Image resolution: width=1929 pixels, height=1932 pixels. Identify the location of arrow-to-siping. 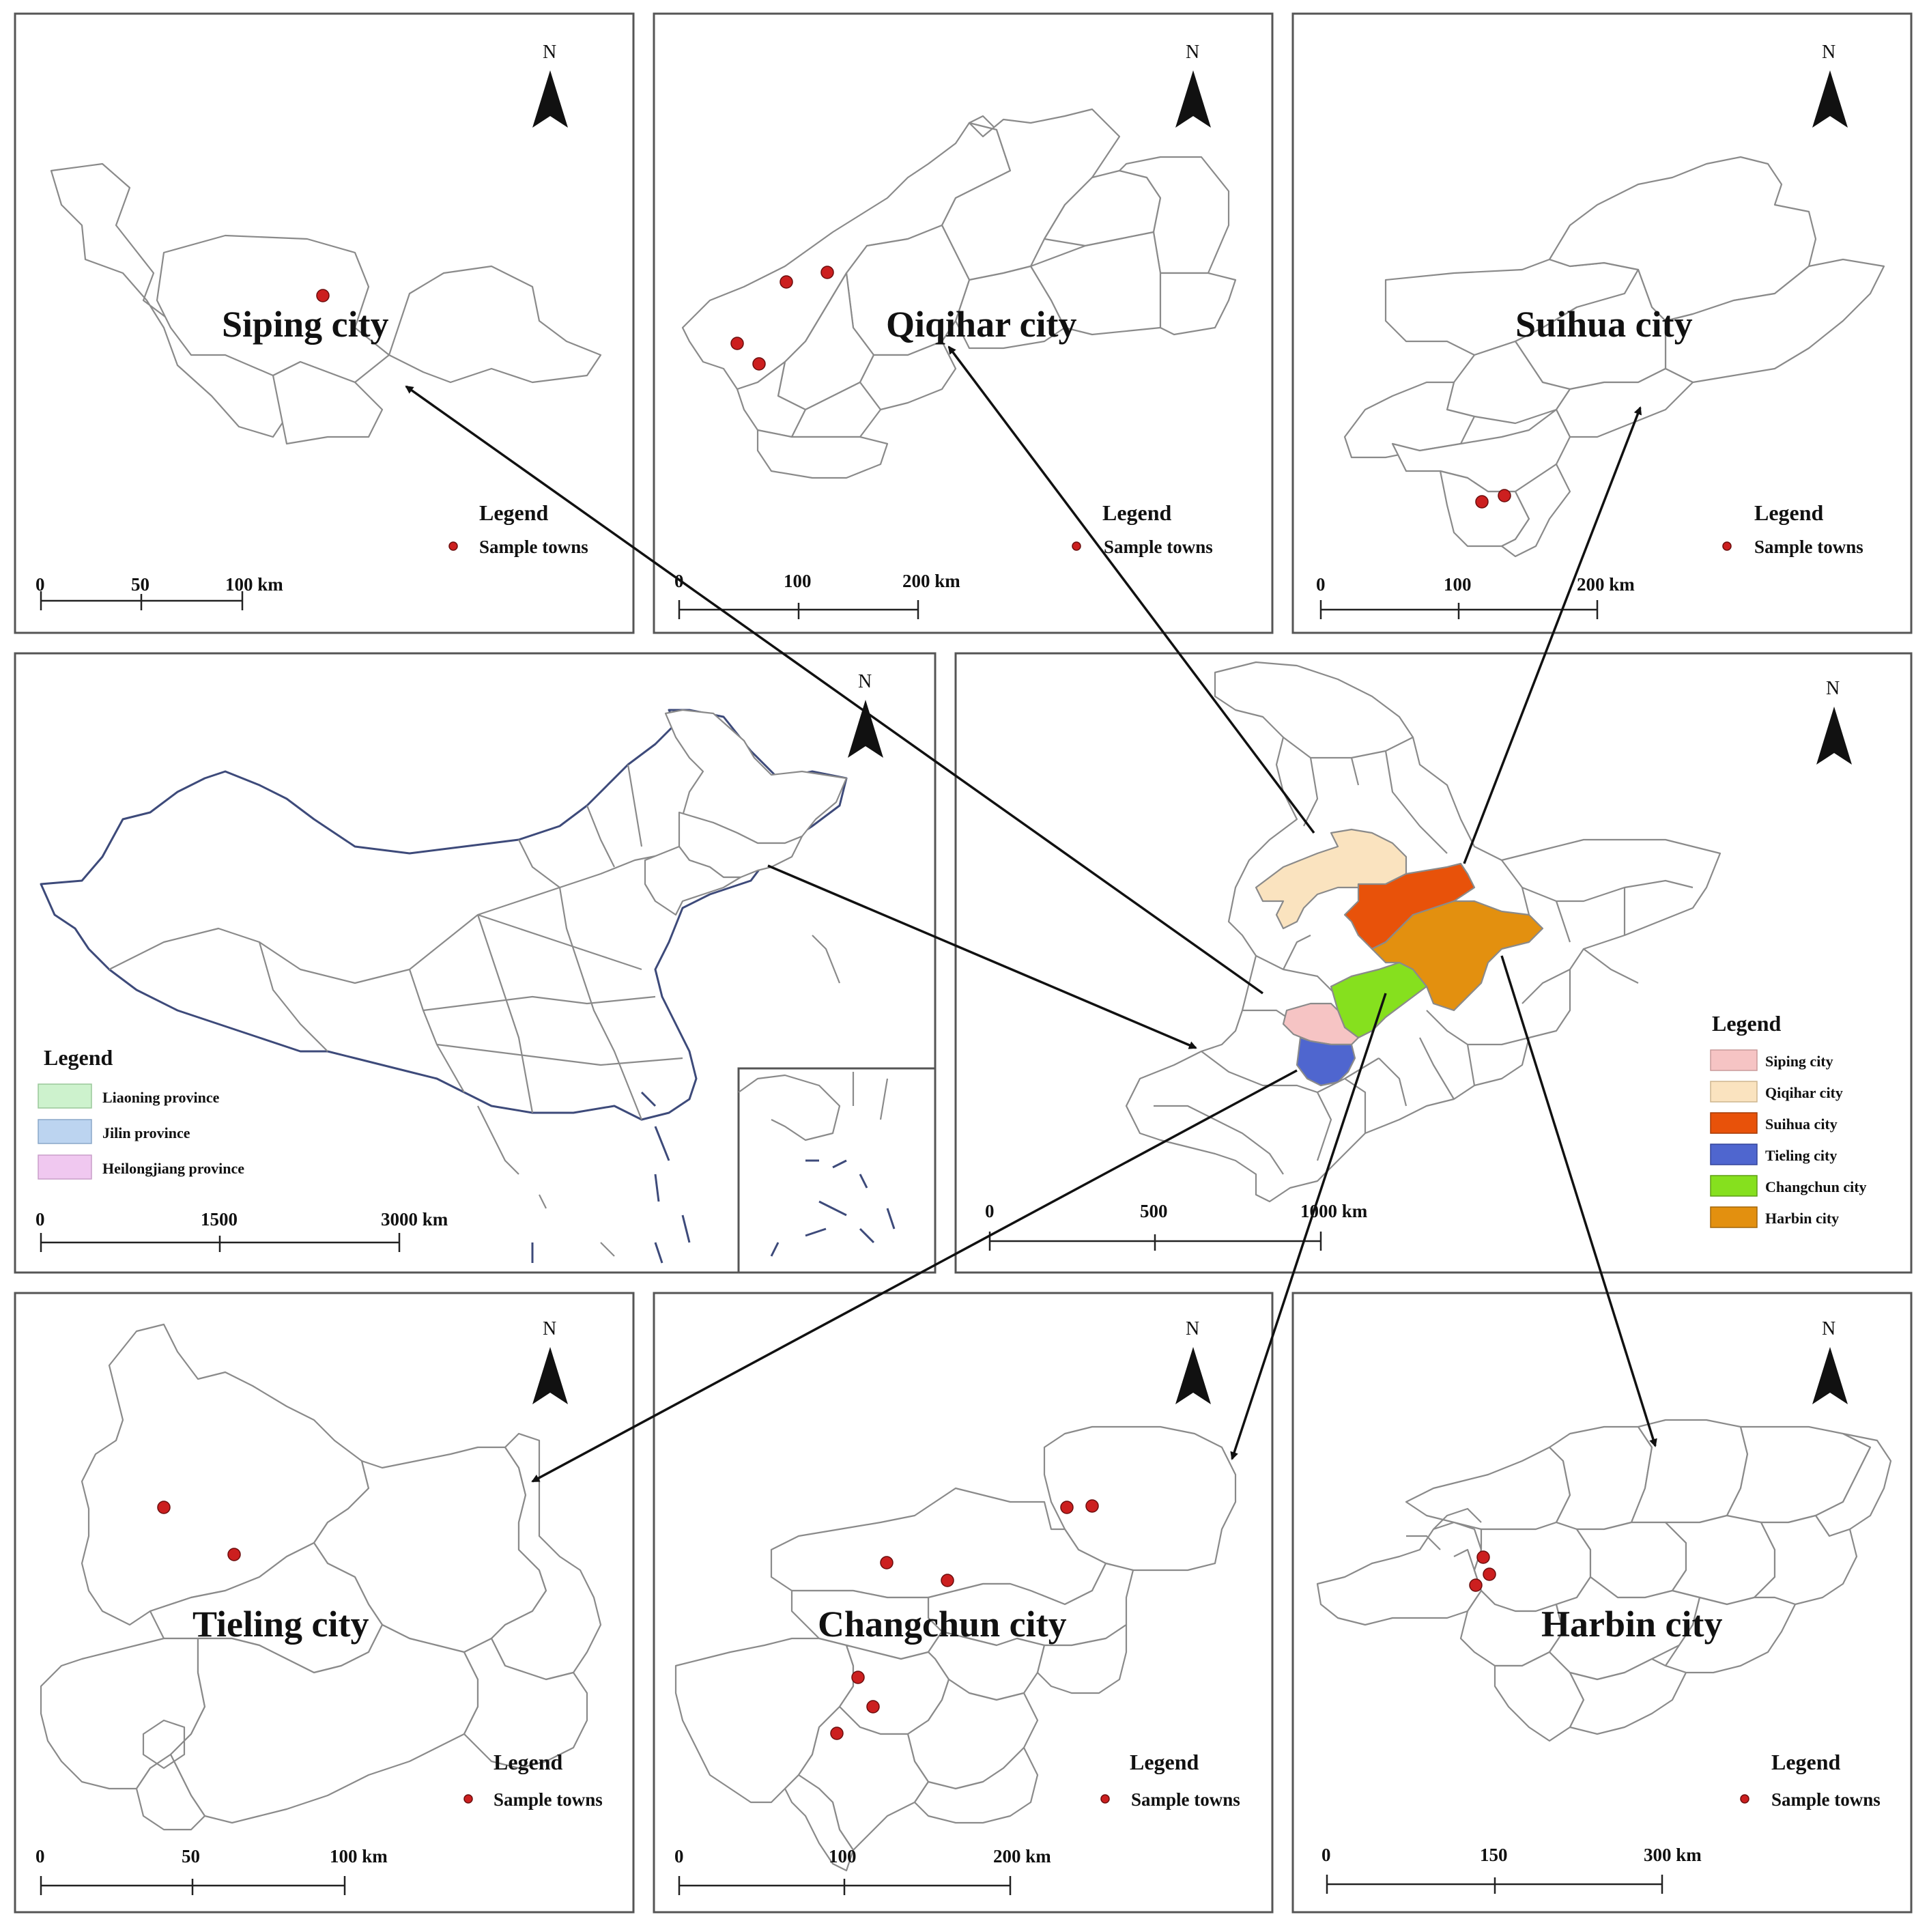
(834, 690).